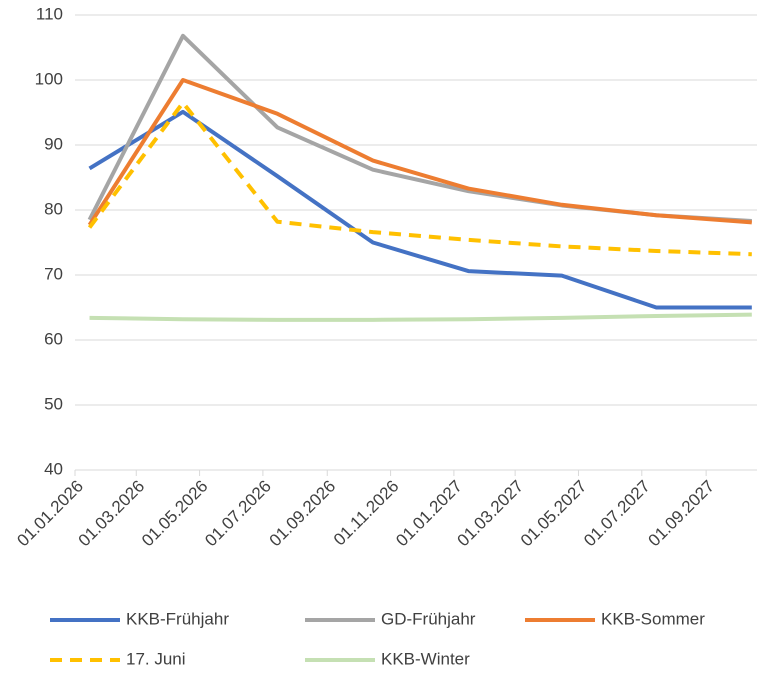  Describe the element at coordinates (53, 143) in the screenshot. I see `y-tick-label: 90` at that location.